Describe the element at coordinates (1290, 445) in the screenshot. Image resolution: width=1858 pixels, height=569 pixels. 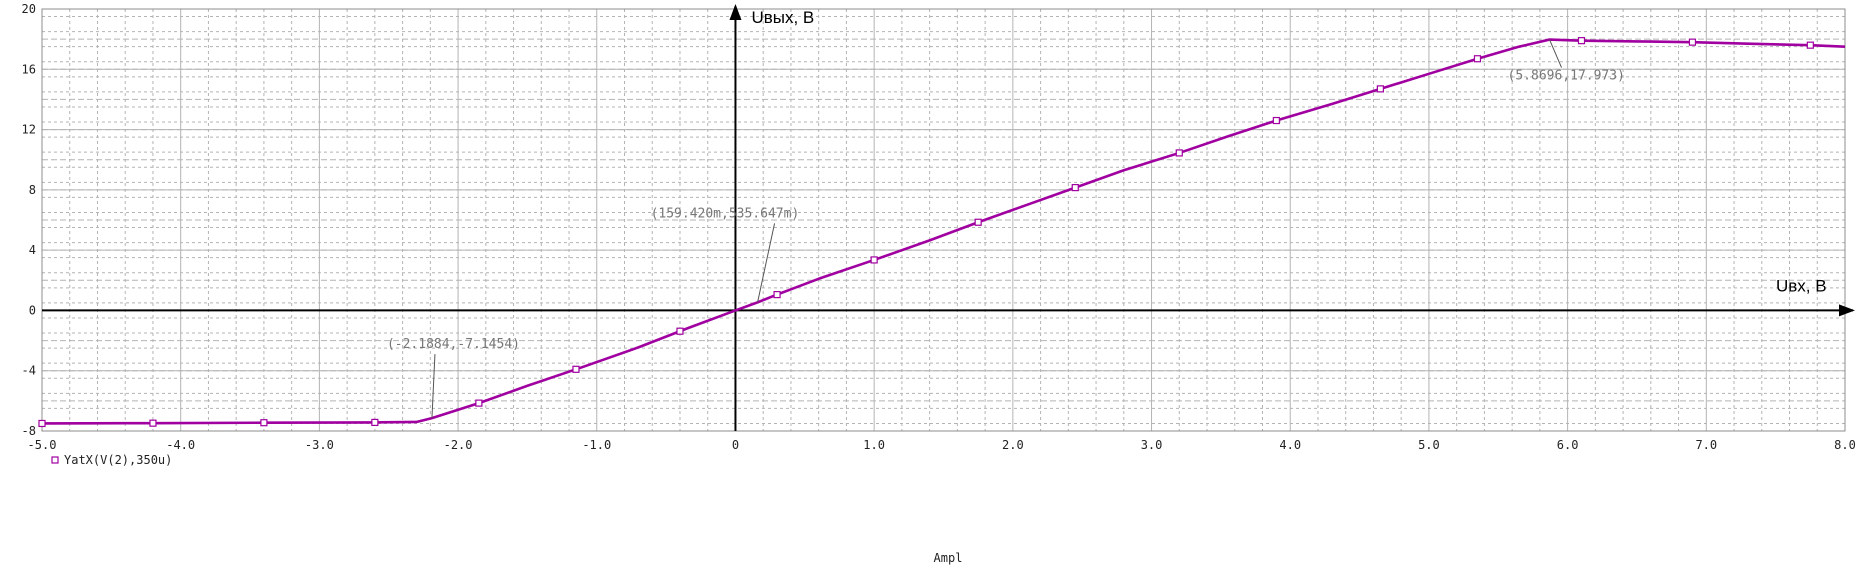
I see `x-tick-label: 4.0` at that location.